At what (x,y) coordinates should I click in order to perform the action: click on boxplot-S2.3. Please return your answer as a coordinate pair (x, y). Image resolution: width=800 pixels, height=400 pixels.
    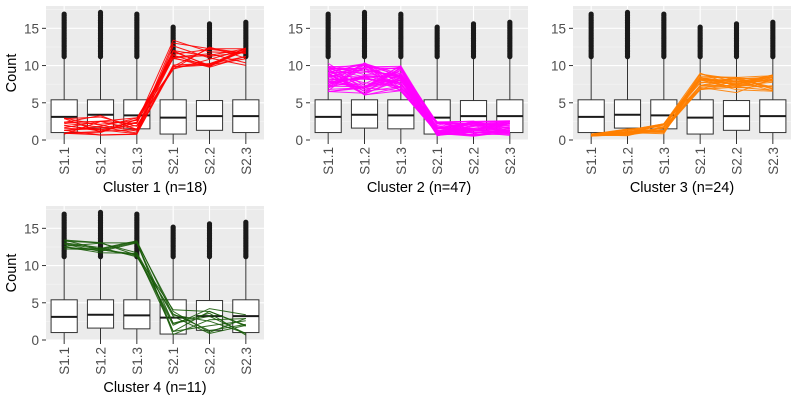
    Looking at the image, I should click on (773, 79).